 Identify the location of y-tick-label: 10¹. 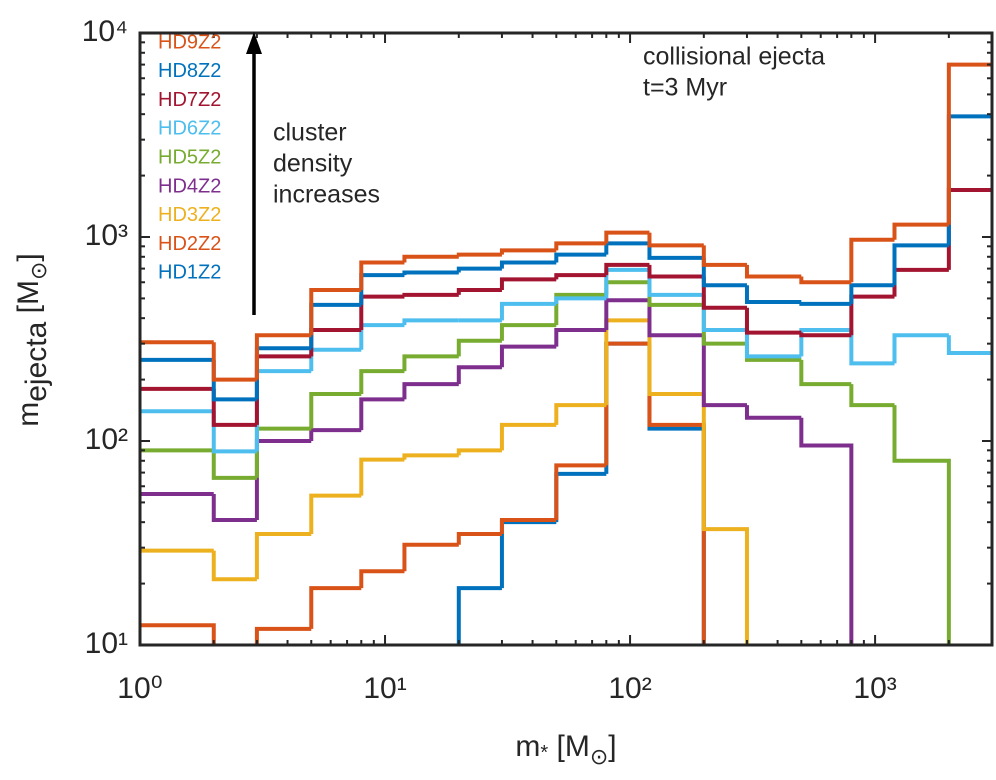
(106, 643).